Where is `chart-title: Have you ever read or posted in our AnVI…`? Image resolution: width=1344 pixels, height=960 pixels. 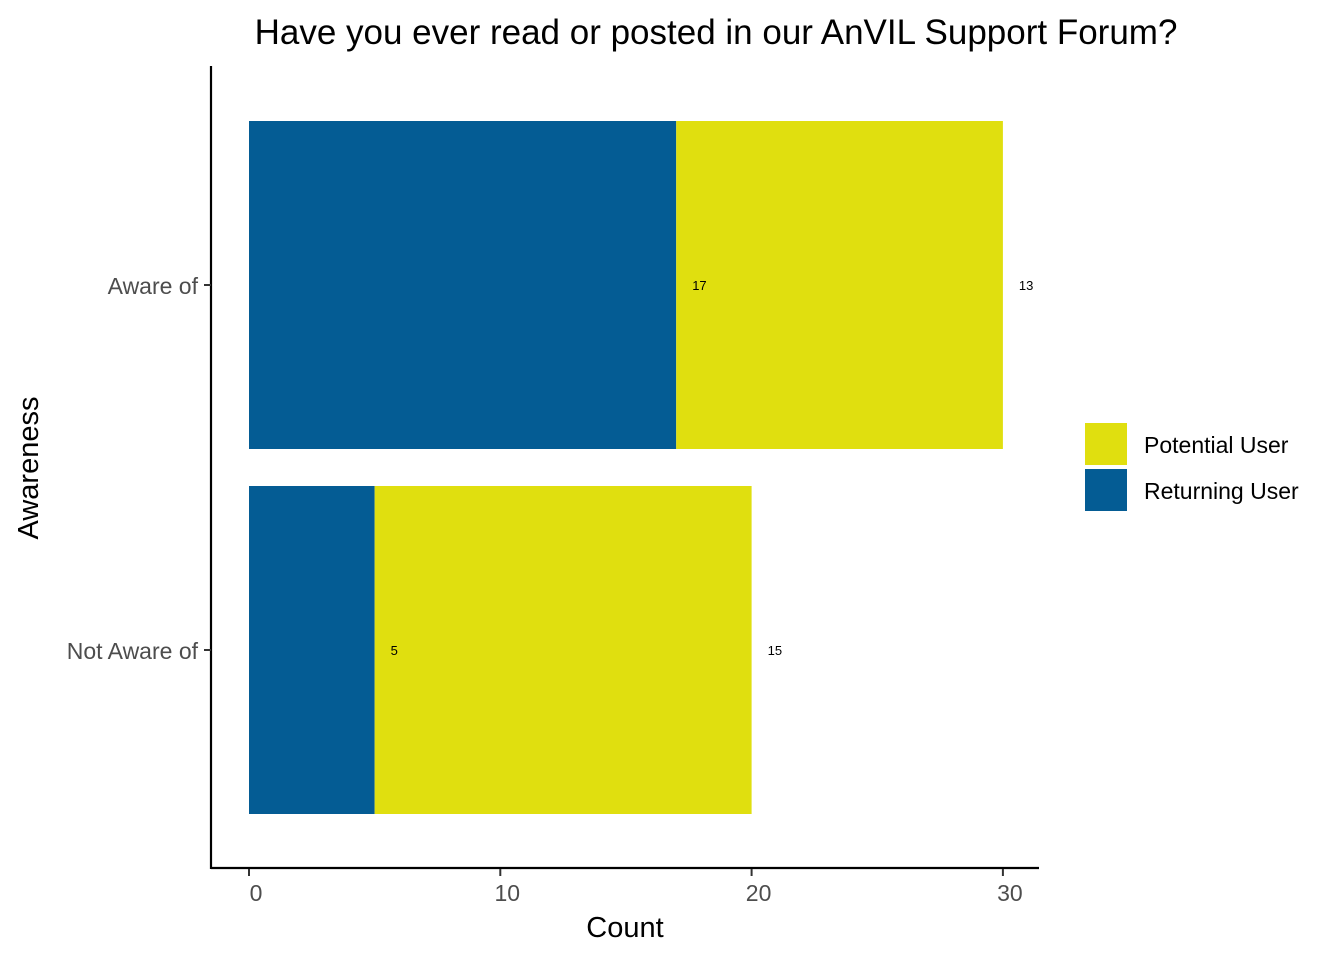 chart-title: Have you ever read or posted in our AnVI… is located at coordinates (716, 32).